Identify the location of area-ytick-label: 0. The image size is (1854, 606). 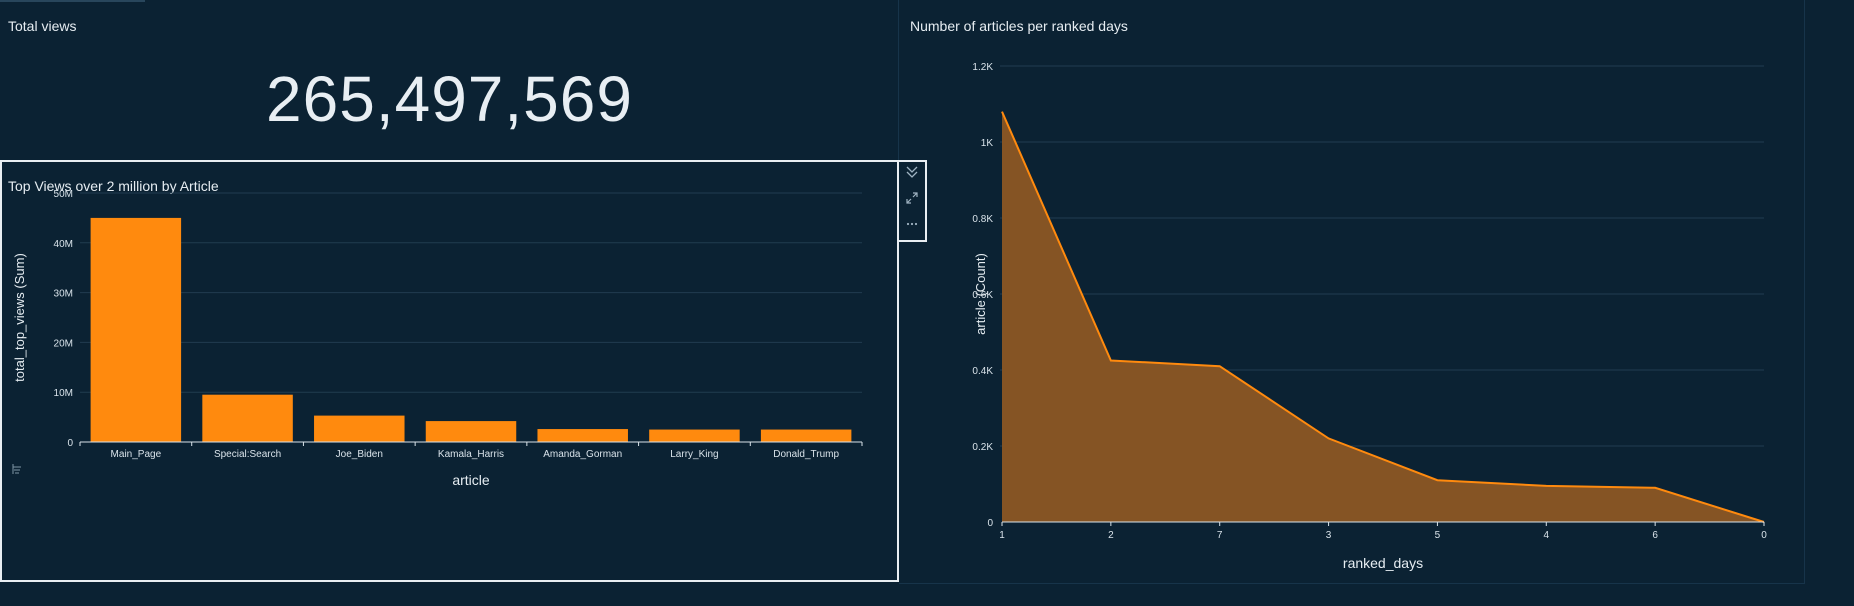
(990, 523).